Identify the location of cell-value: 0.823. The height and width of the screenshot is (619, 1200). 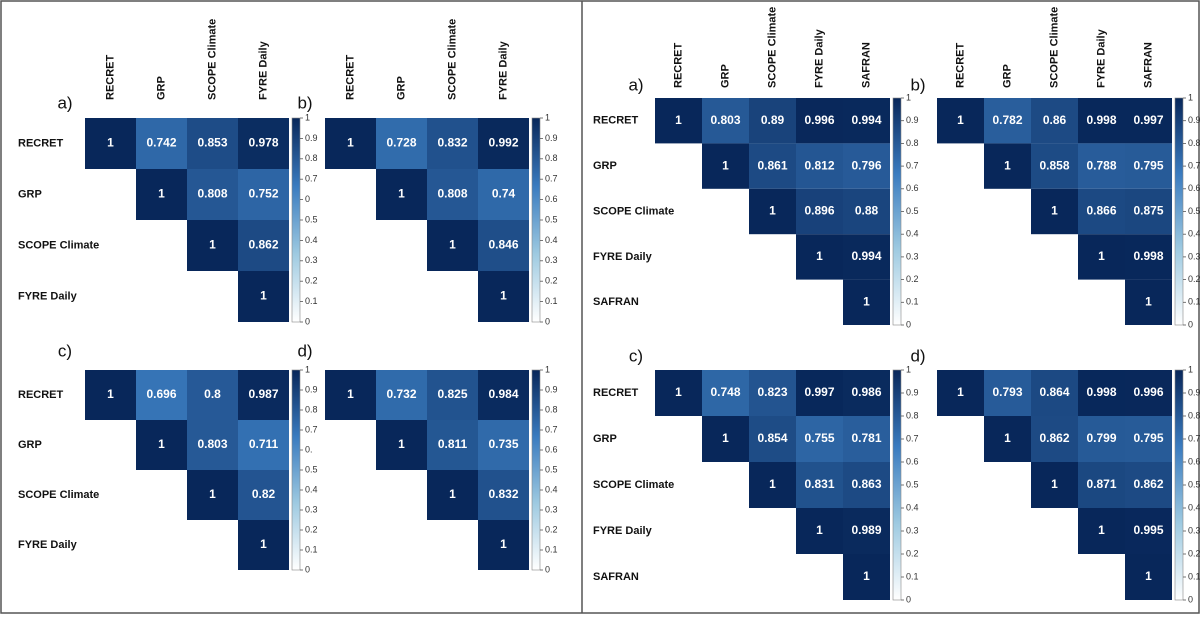
(772, 392).